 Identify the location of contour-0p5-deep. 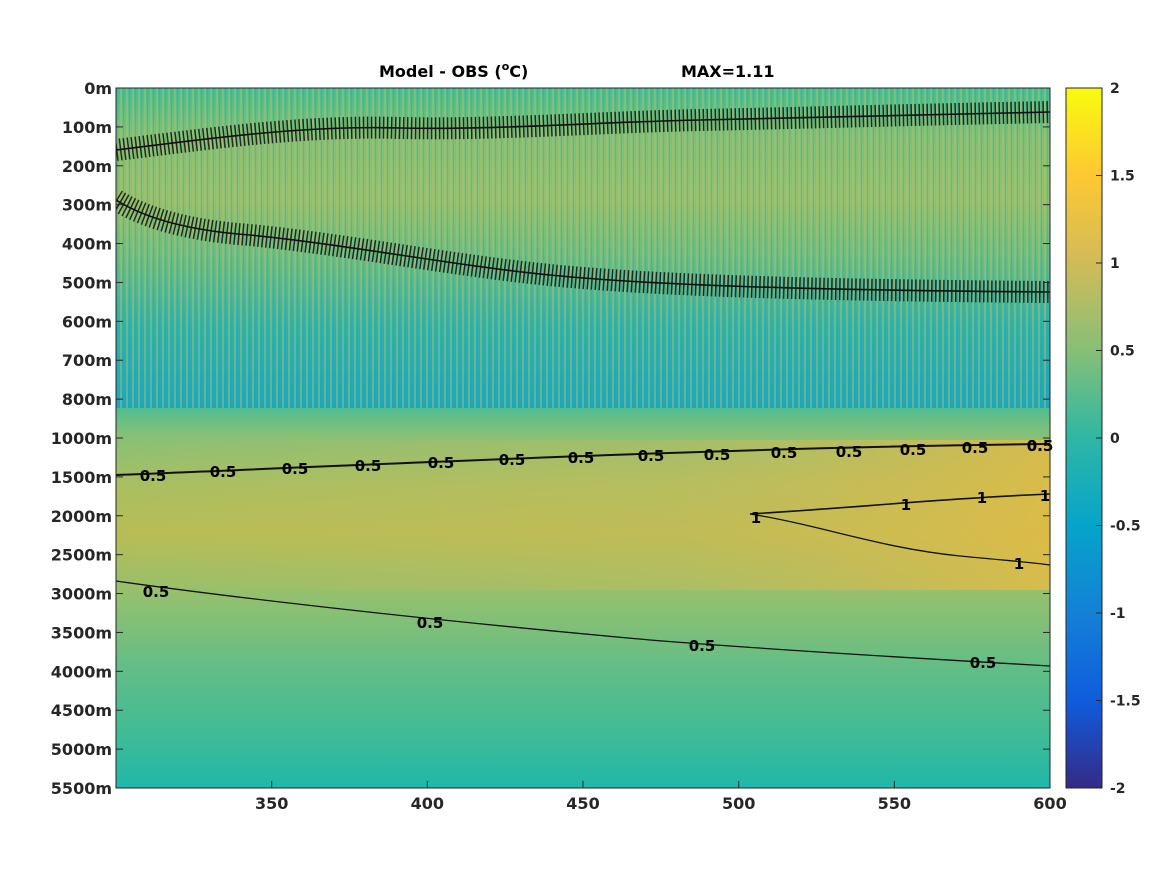
(583, 623).